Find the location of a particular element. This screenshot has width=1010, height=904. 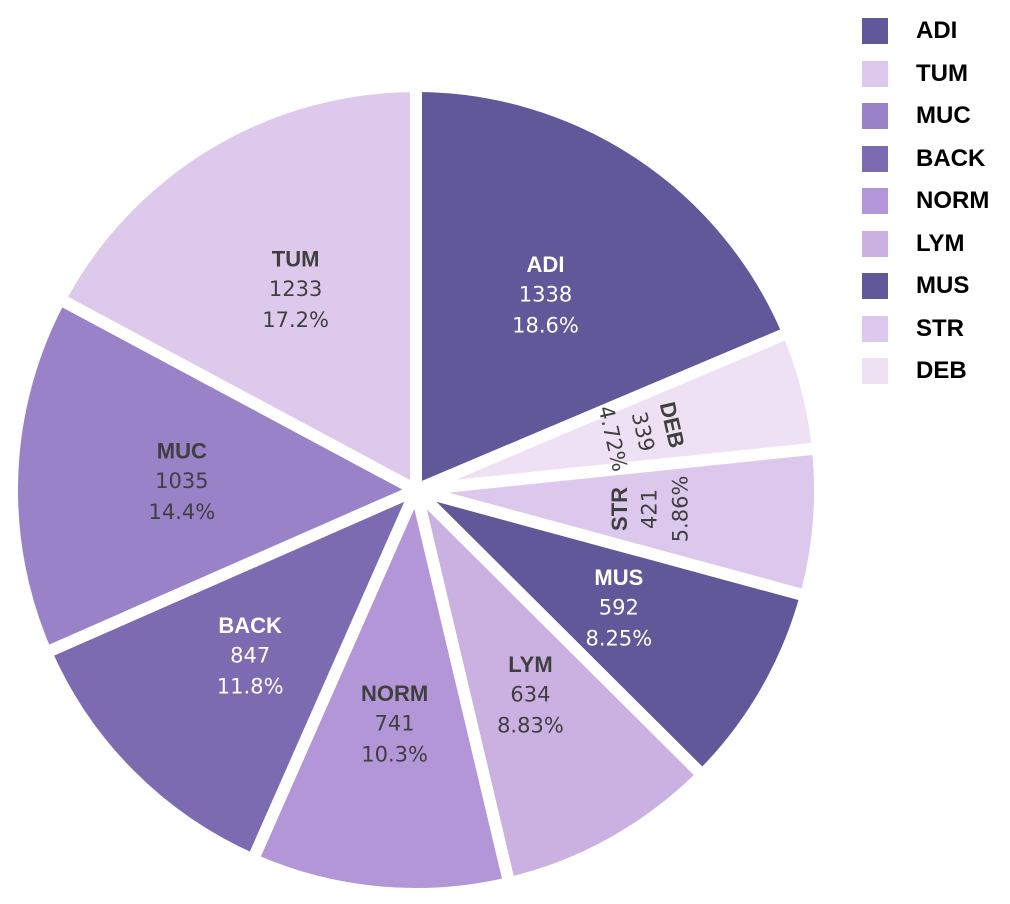

legend-label: MUS is located at coordinates (943, 286).